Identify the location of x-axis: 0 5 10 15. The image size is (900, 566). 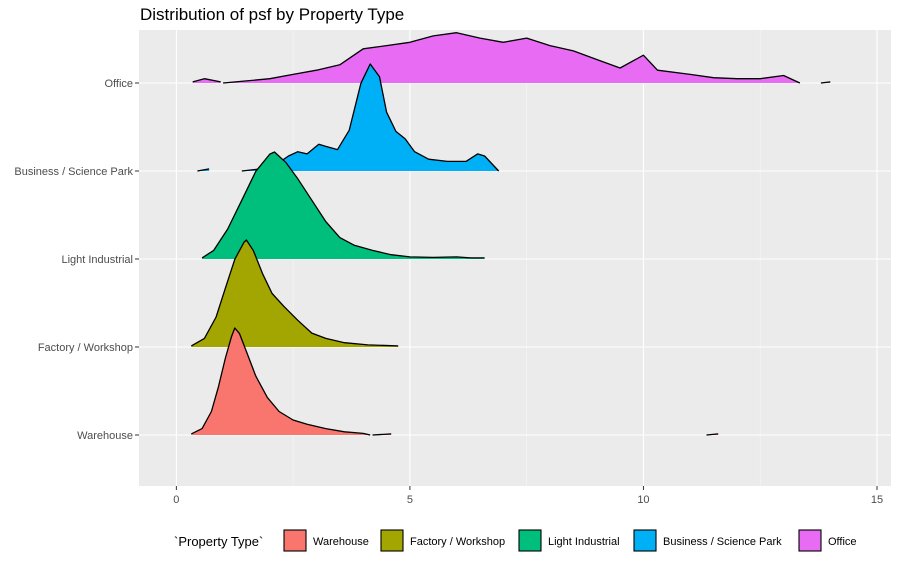
(528, 496).